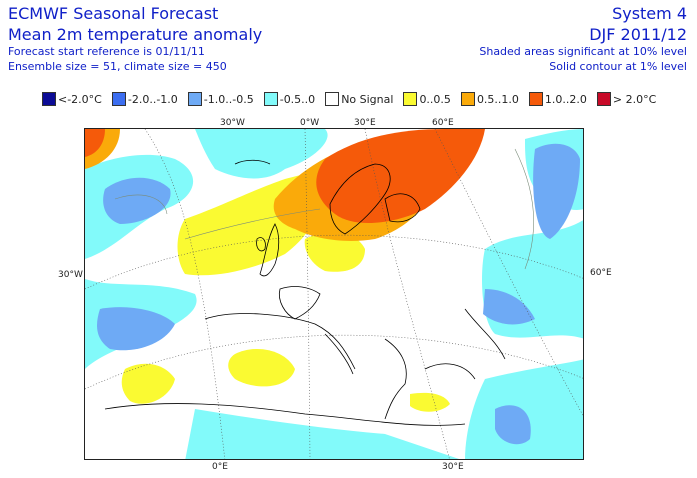 The width and height of the screenshot is (697, 478). I want to click on lon-label-top: 30°W, so click(232, 123).